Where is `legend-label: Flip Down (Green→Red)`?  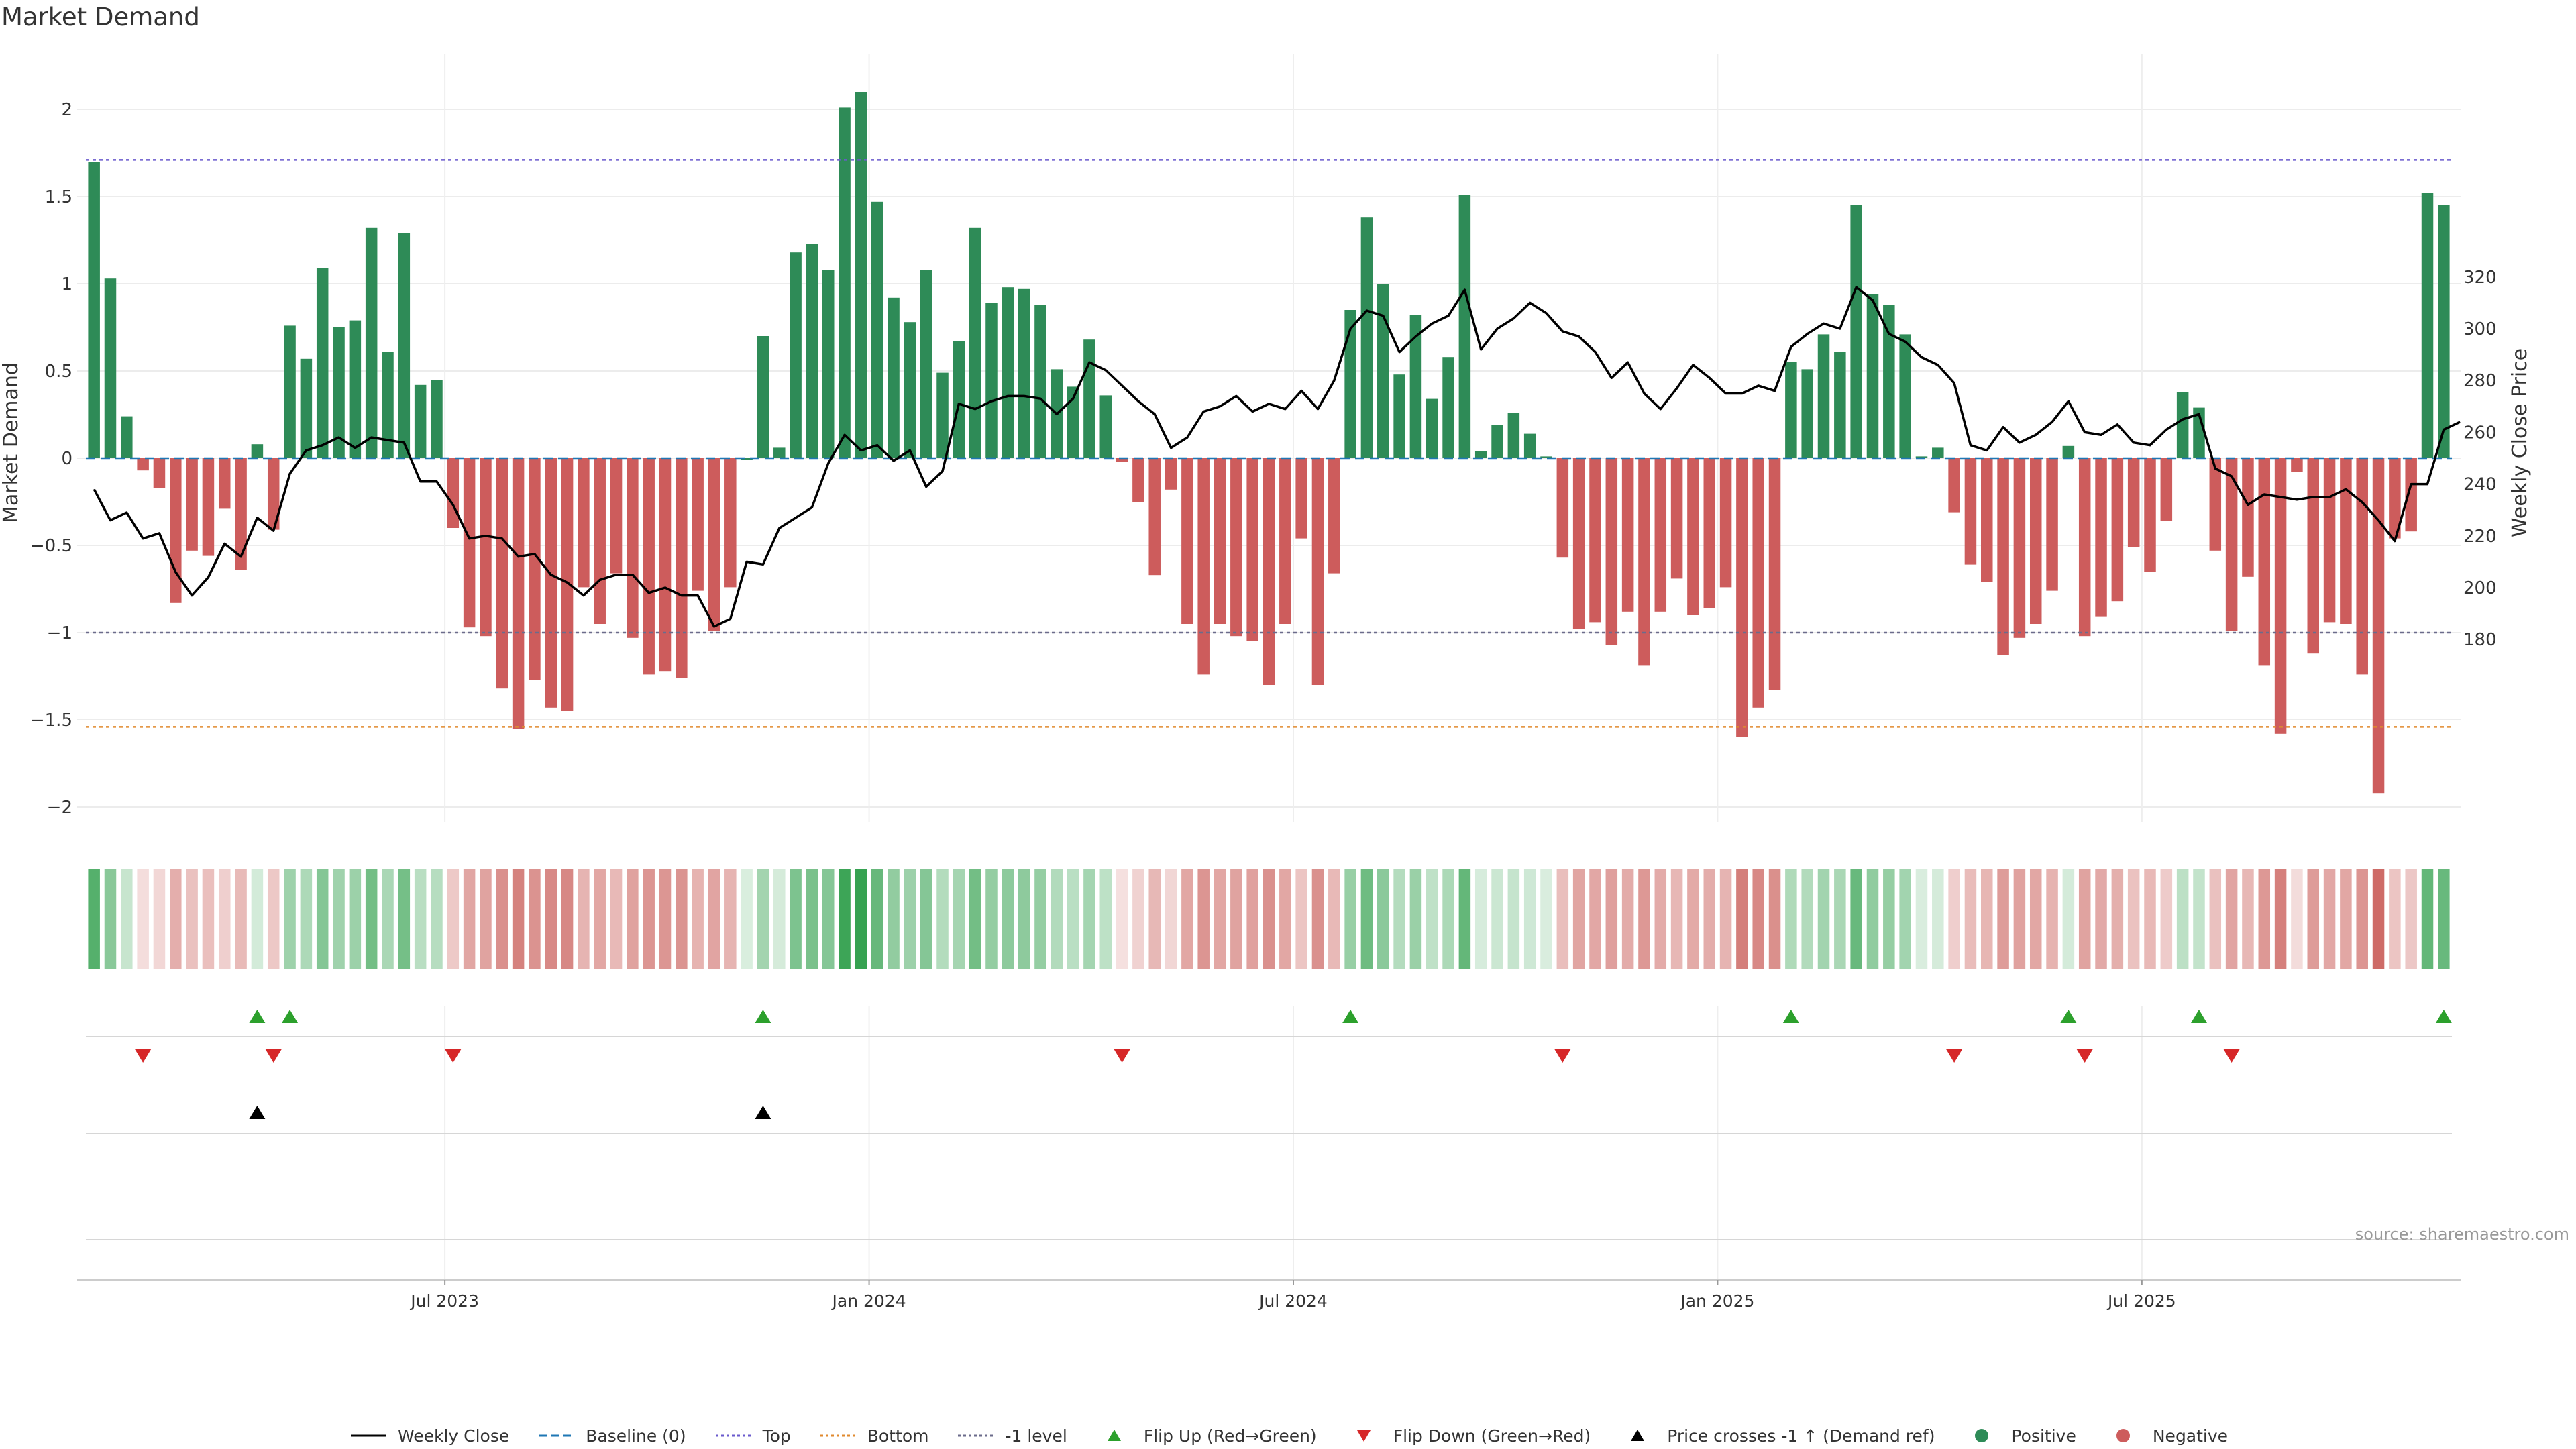
legend-label: Flip Down (Green→Red) is located at coordinates (1492, 1436).